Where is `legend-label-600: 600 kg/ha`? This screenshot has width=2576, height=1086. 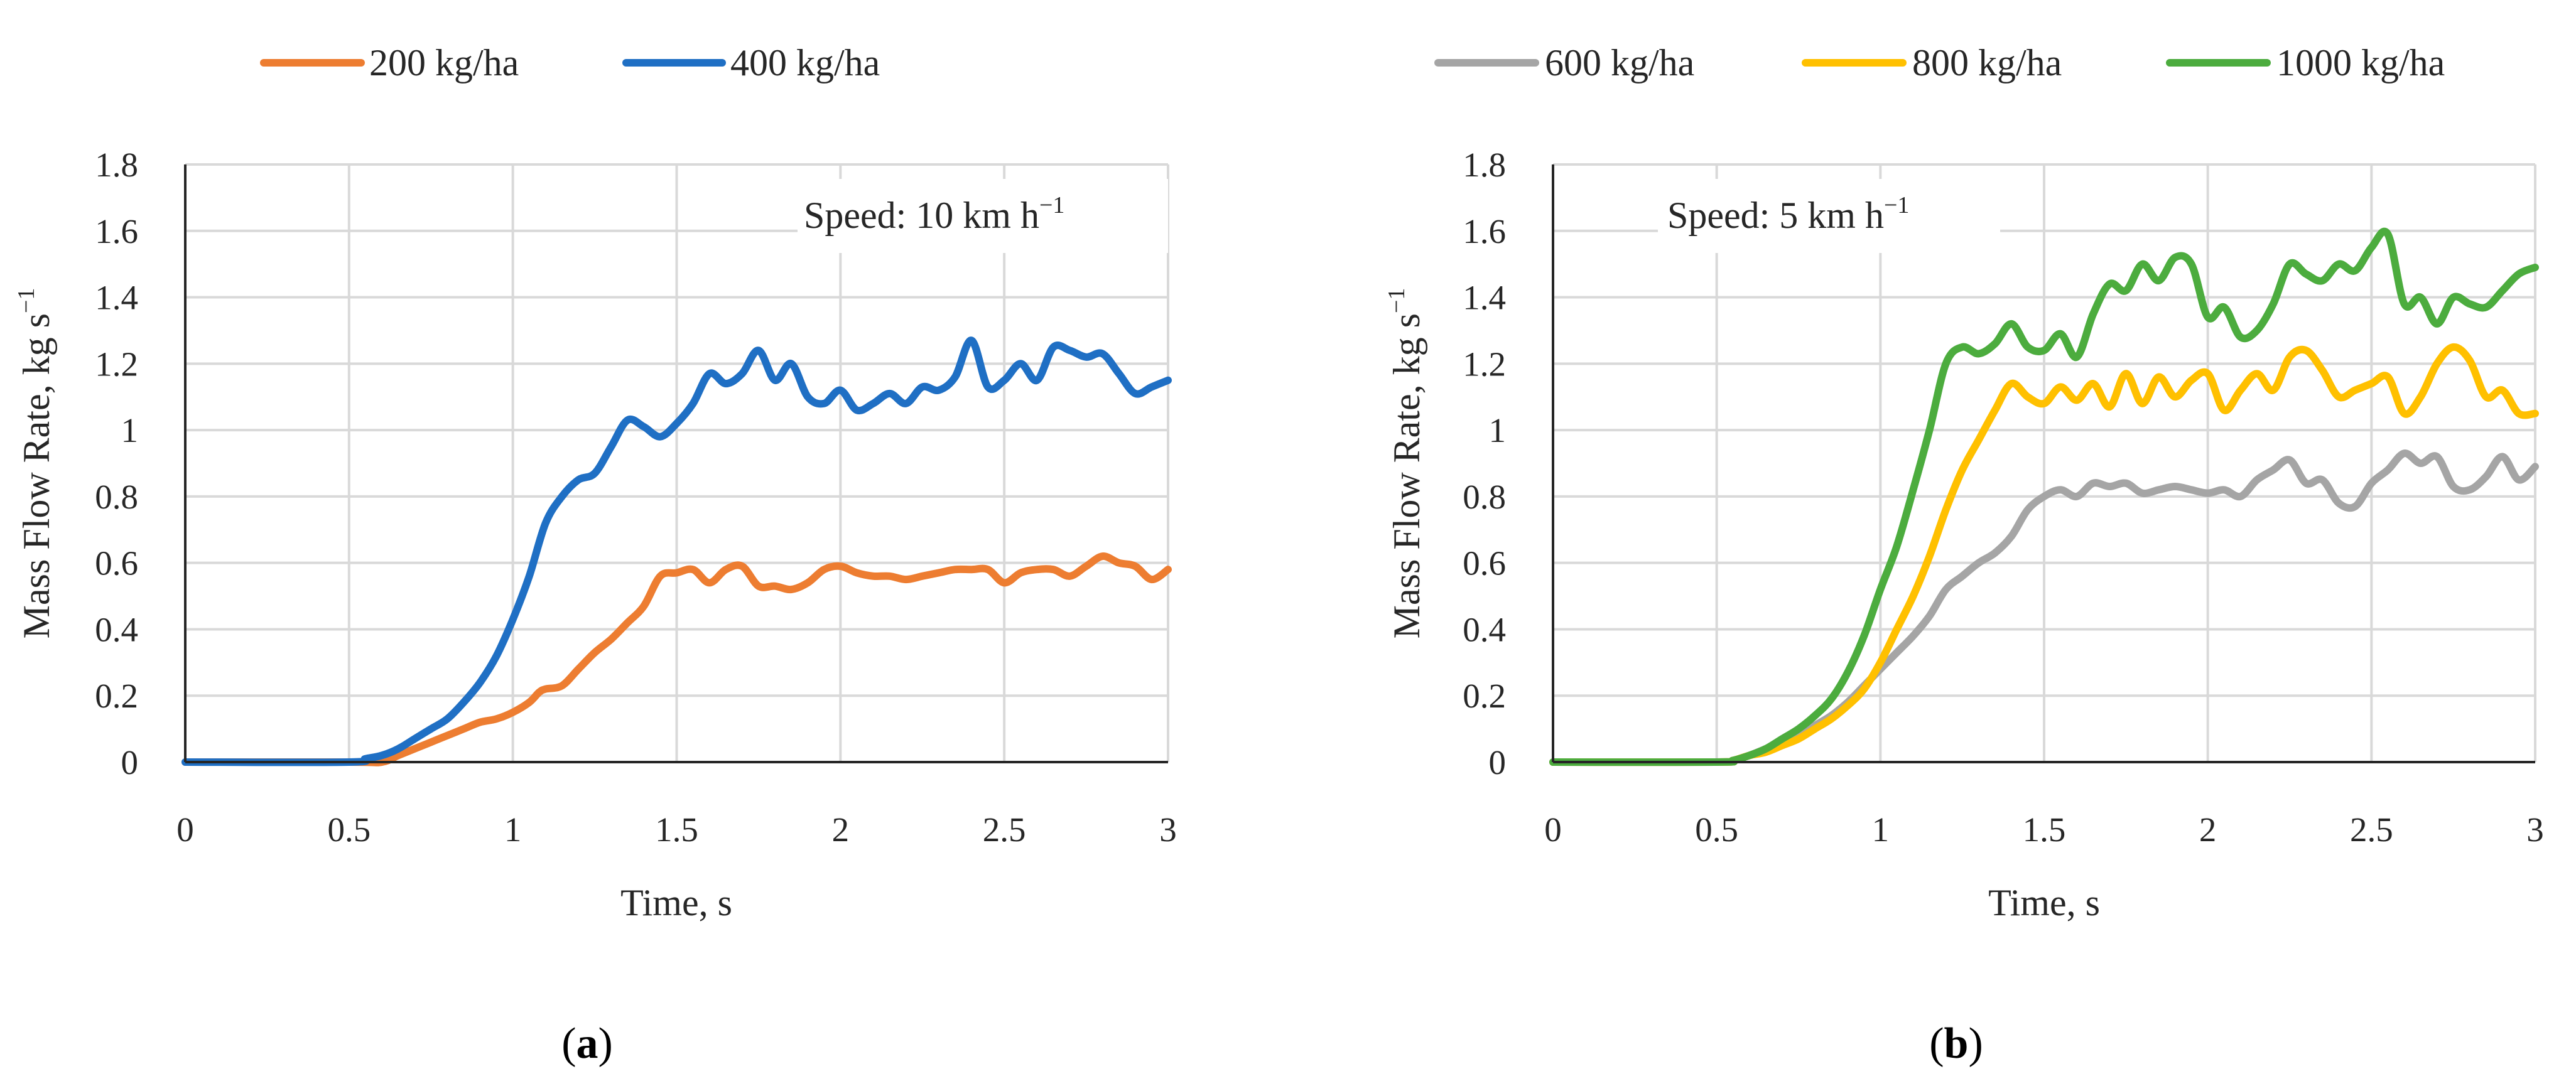
legend-label-600: 600 kg/ha is located at coordinates (1620, 62).